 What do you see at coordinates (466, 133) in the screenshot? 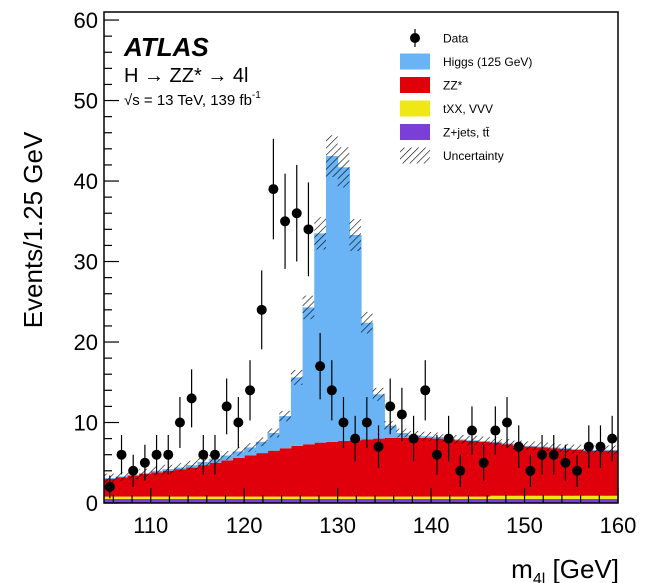
I see `legend-label: Z+jets, tt̄` at bounding box center [466, 133].